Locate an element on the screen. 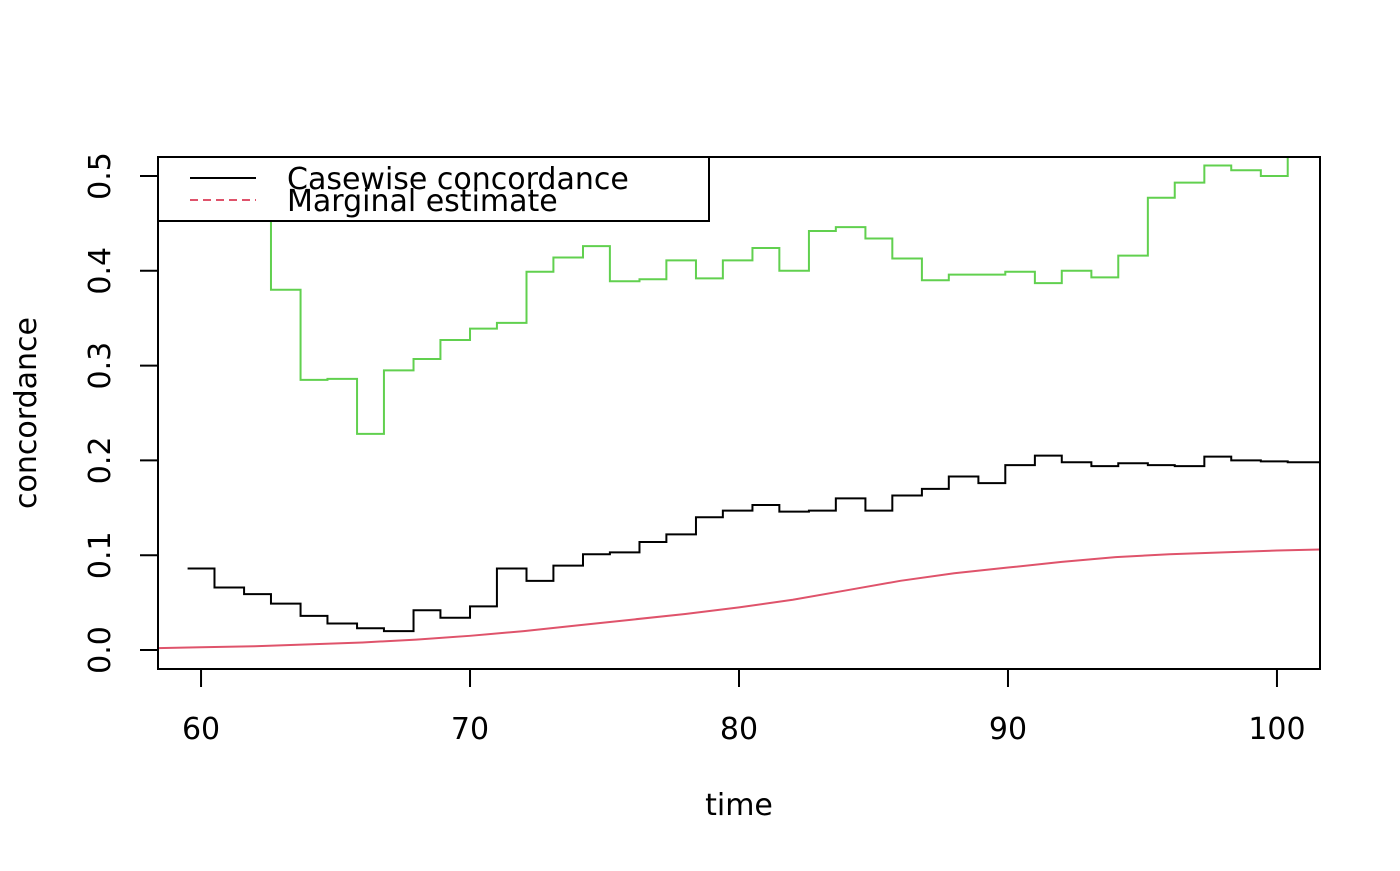  y-axis-title: concordance is located at coordinates (26, 413).